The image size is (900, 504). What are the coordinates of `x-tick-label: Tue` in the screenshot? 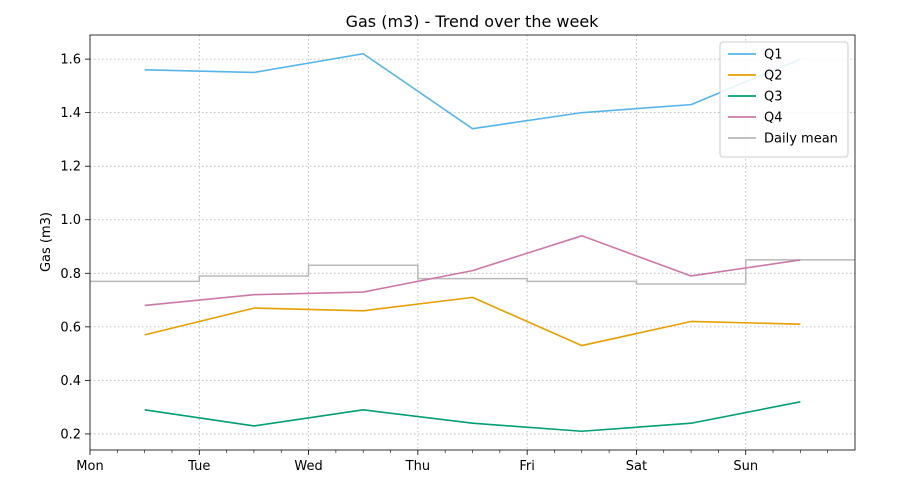 It's located at (198, 466).